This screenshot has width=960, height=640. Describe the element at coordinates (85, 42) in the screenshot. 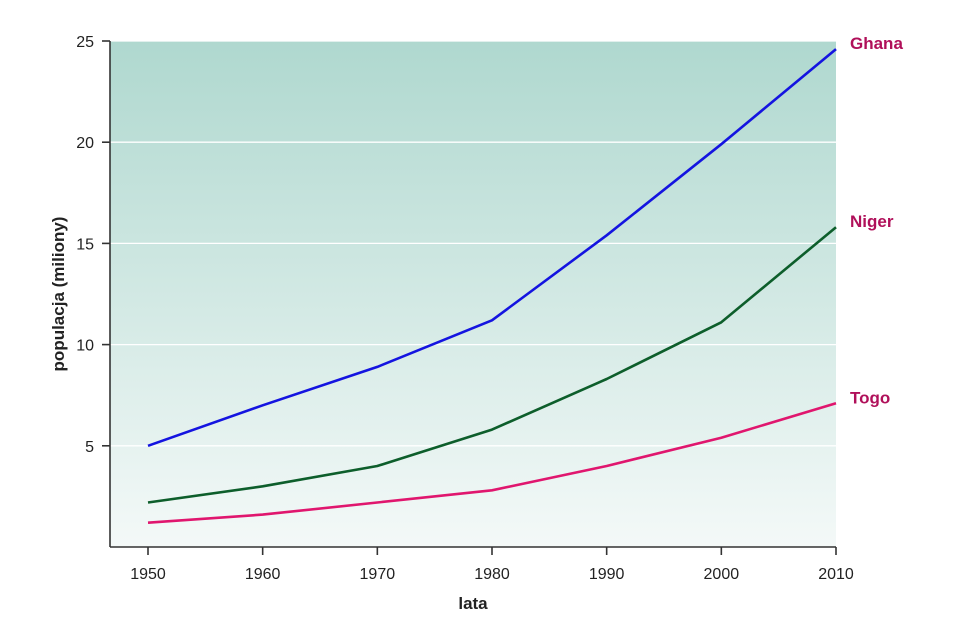

I see `y-tick-label: 25` at that location.